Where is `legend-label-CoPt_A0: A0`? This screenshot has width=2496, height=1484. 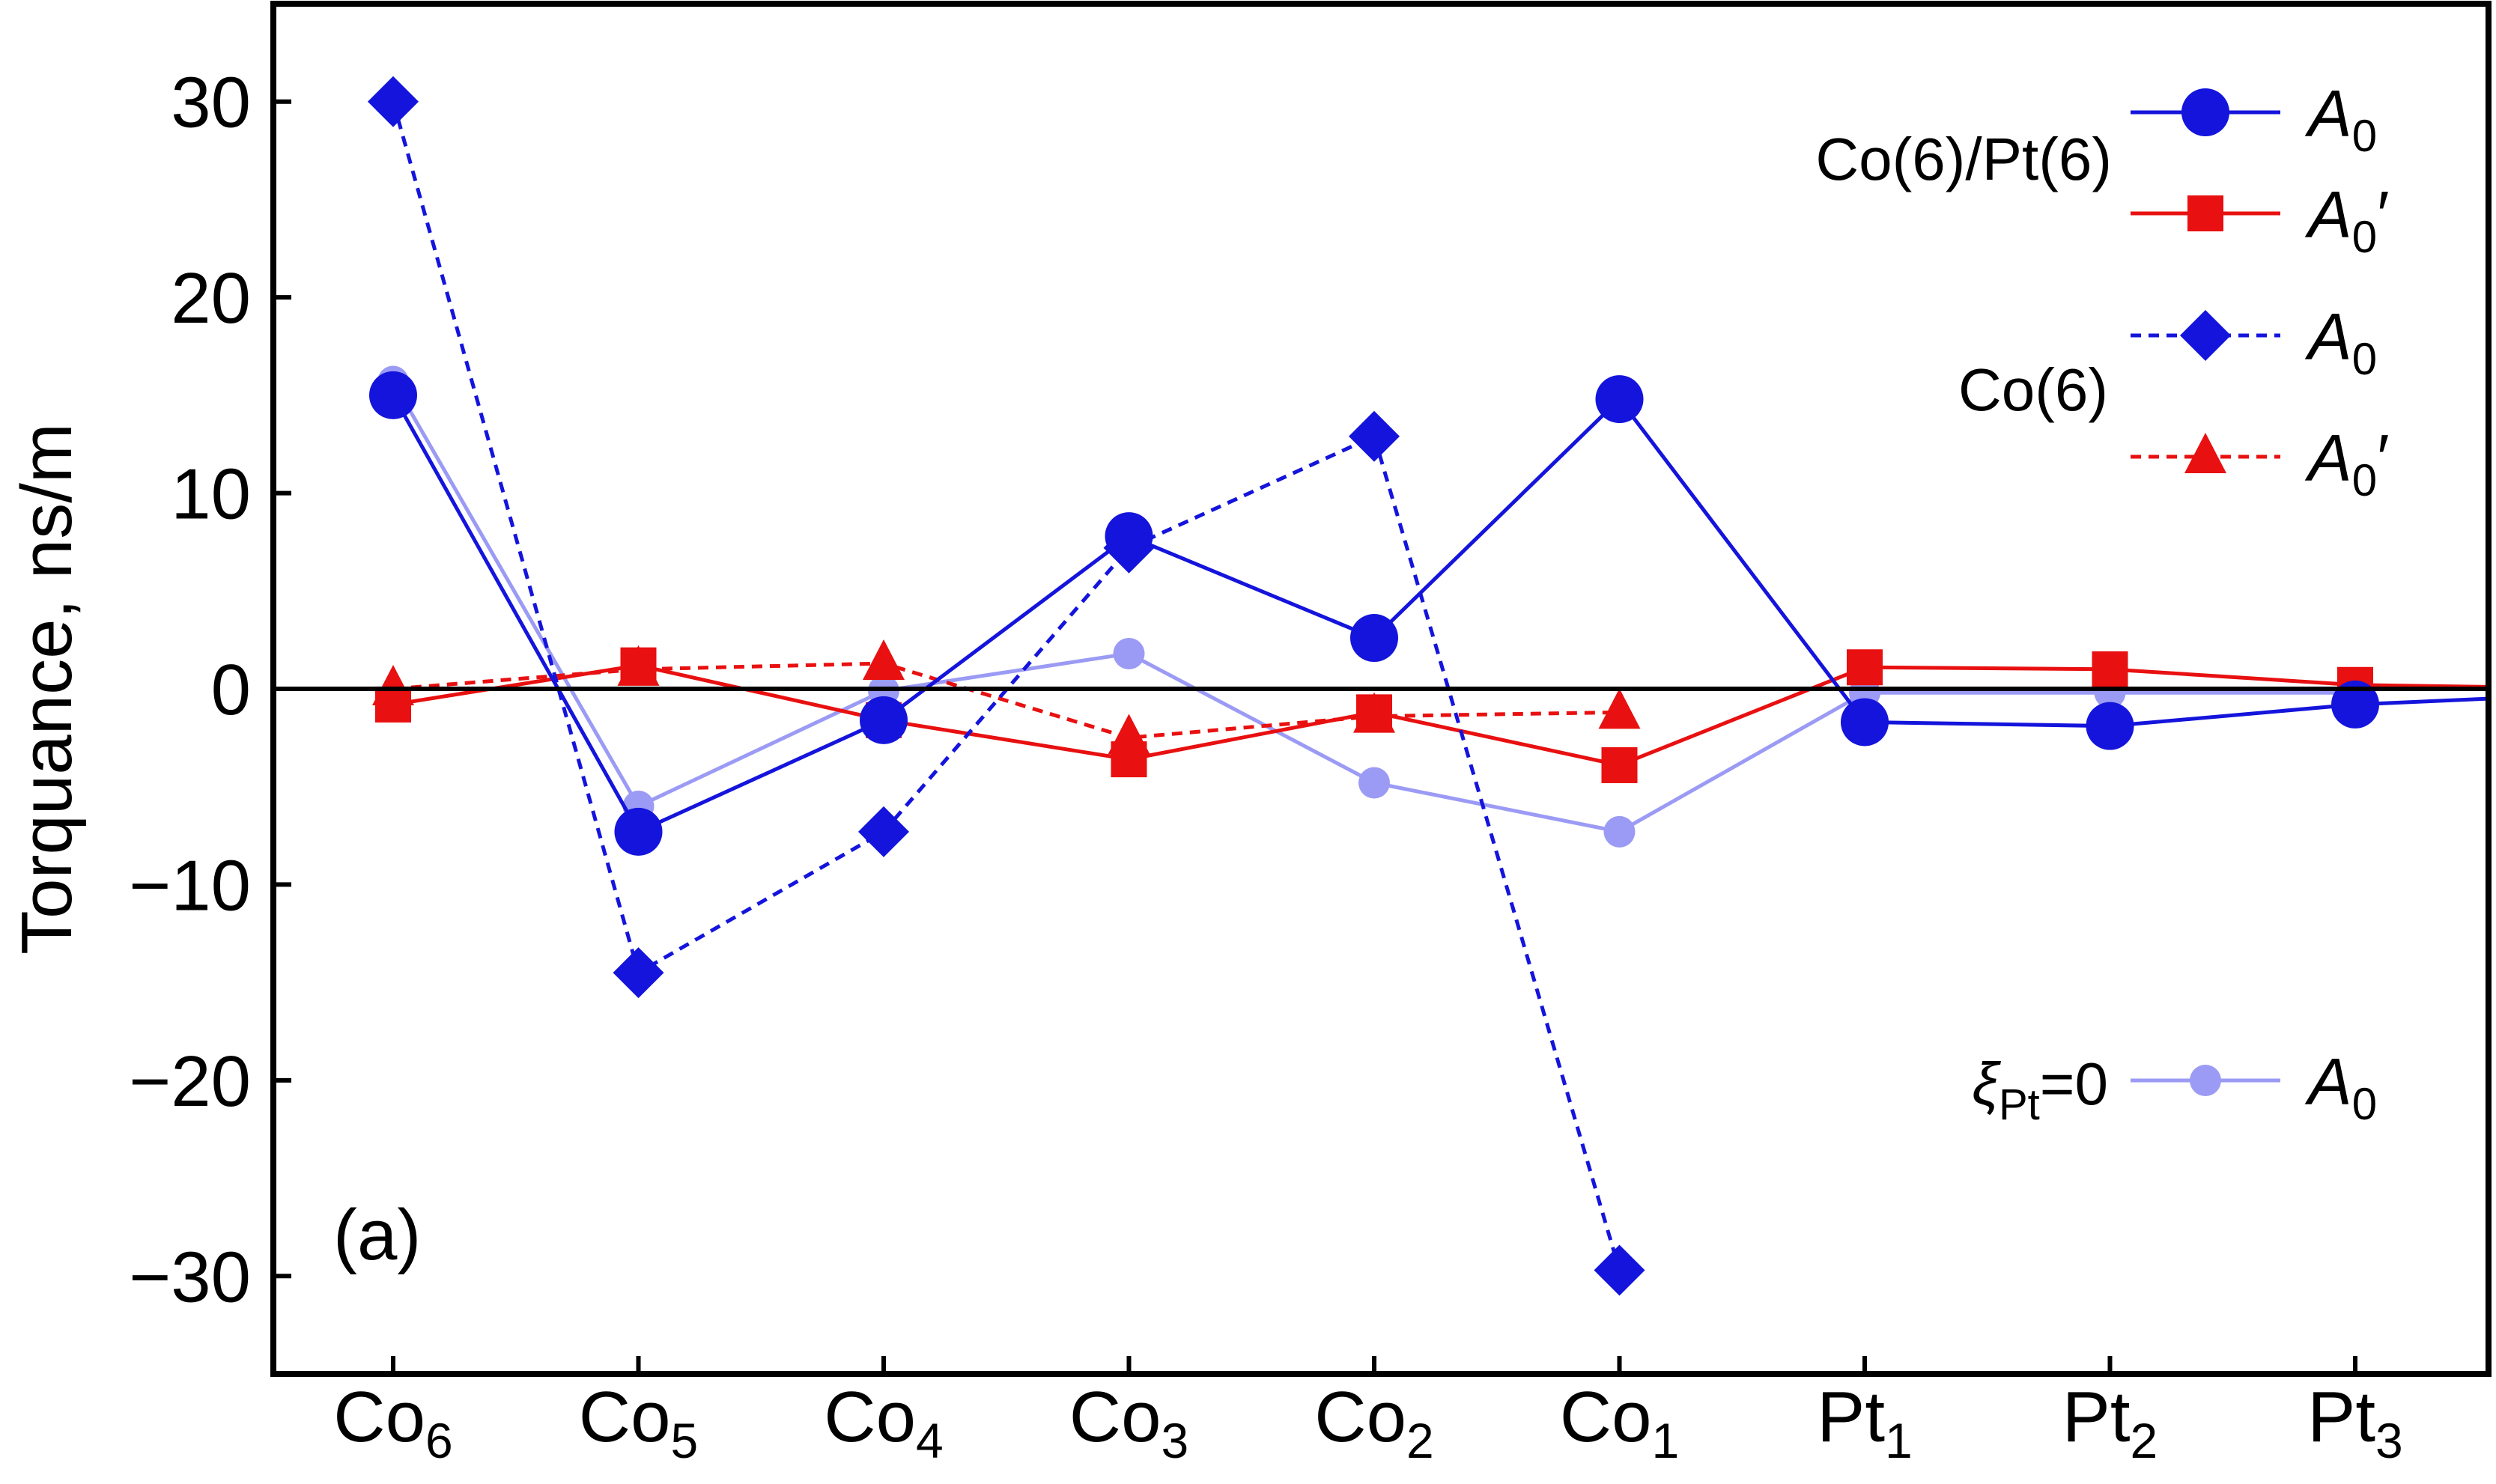
legend-label-CoPt_A0: A0 is located at coordinates (2340, 118).